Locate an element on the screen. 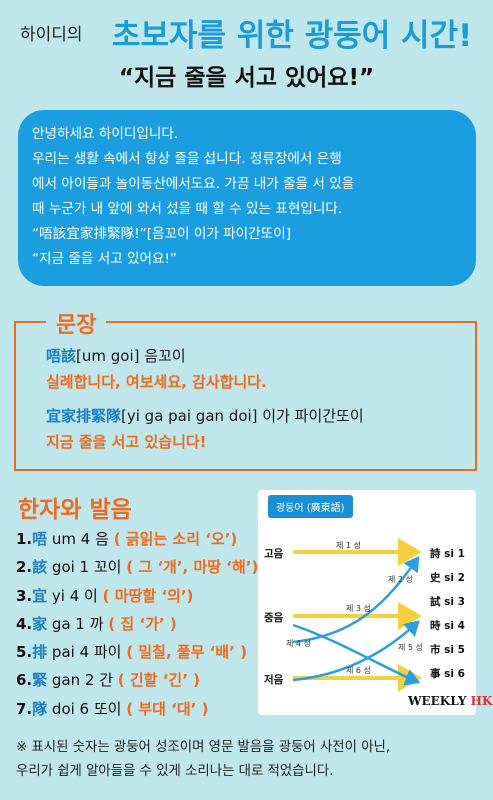 The image size is (493, 800). page-subtitle: “지금 줄을 서고 있어요!” is located at coordinates (246, 78).